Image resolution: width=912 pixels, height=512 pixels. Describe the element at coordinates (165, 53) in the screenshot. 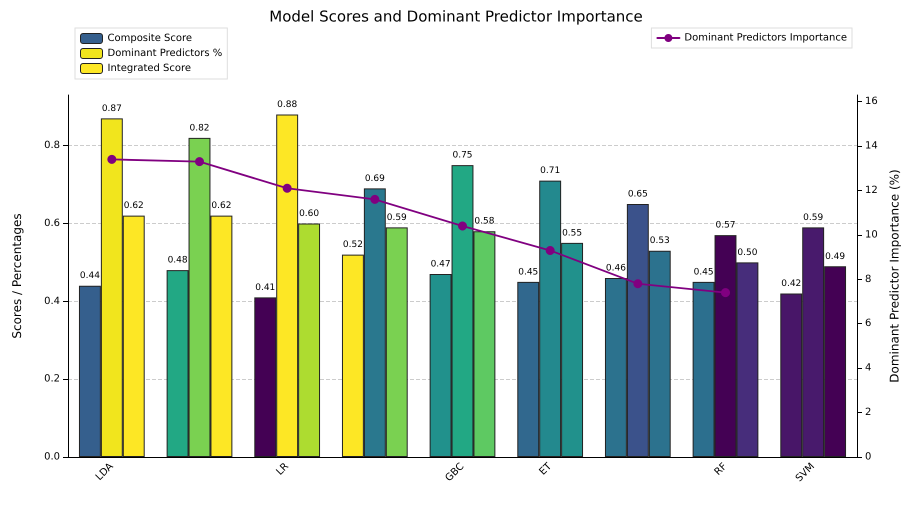

I see `legend-label: Dominant Predictors %` at that location.